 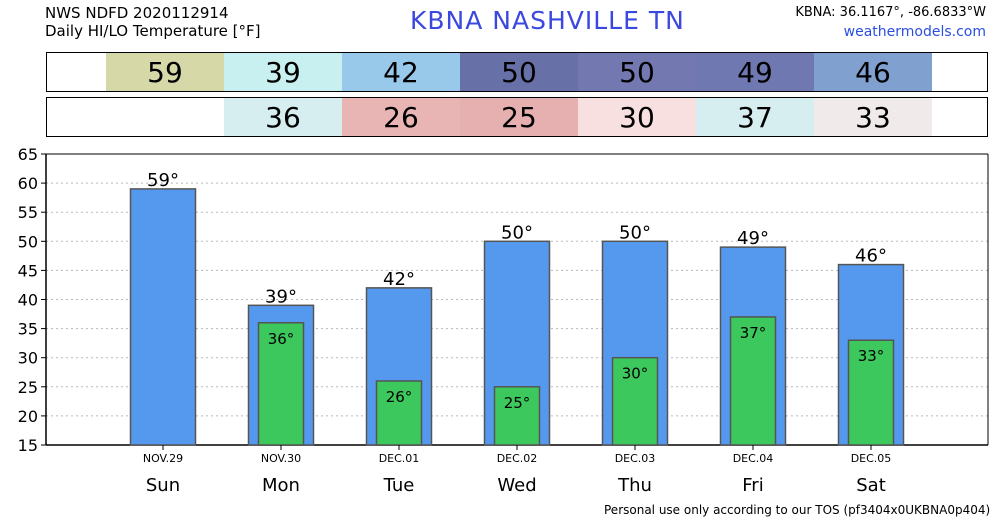 I want to click on y-tick-label: 20, so click(x=28, y=416).